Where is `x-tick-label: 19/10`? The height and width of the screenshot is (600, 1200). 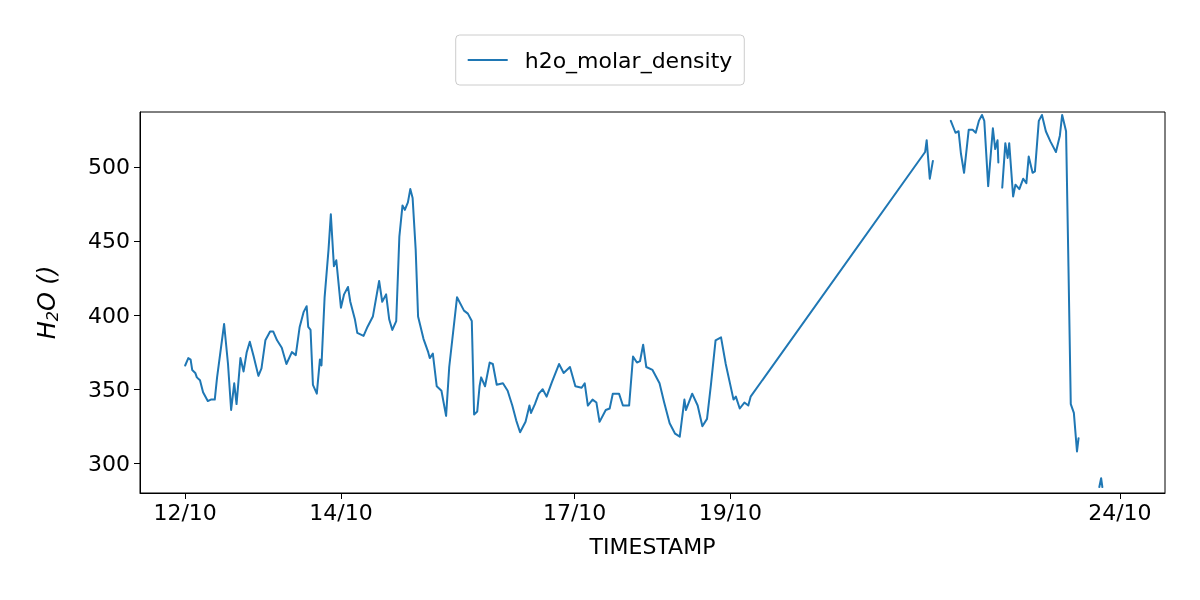
x-tick-label: 19/10 is located at coordinates (730, 512).